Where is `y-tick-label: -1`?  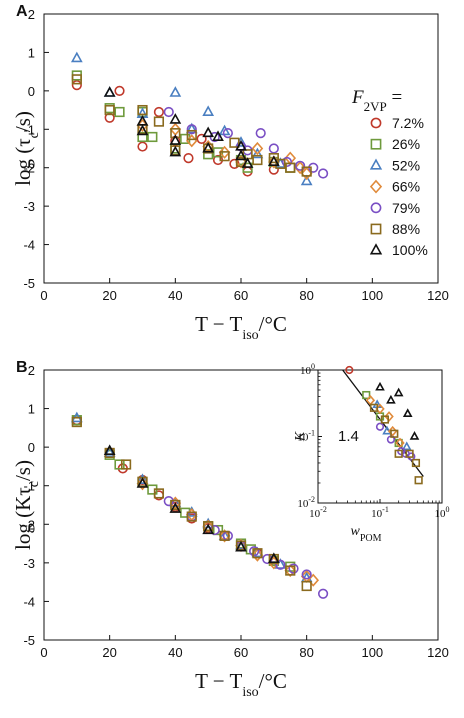 y-tick-label: -1 is located at coordinates (29, 129).